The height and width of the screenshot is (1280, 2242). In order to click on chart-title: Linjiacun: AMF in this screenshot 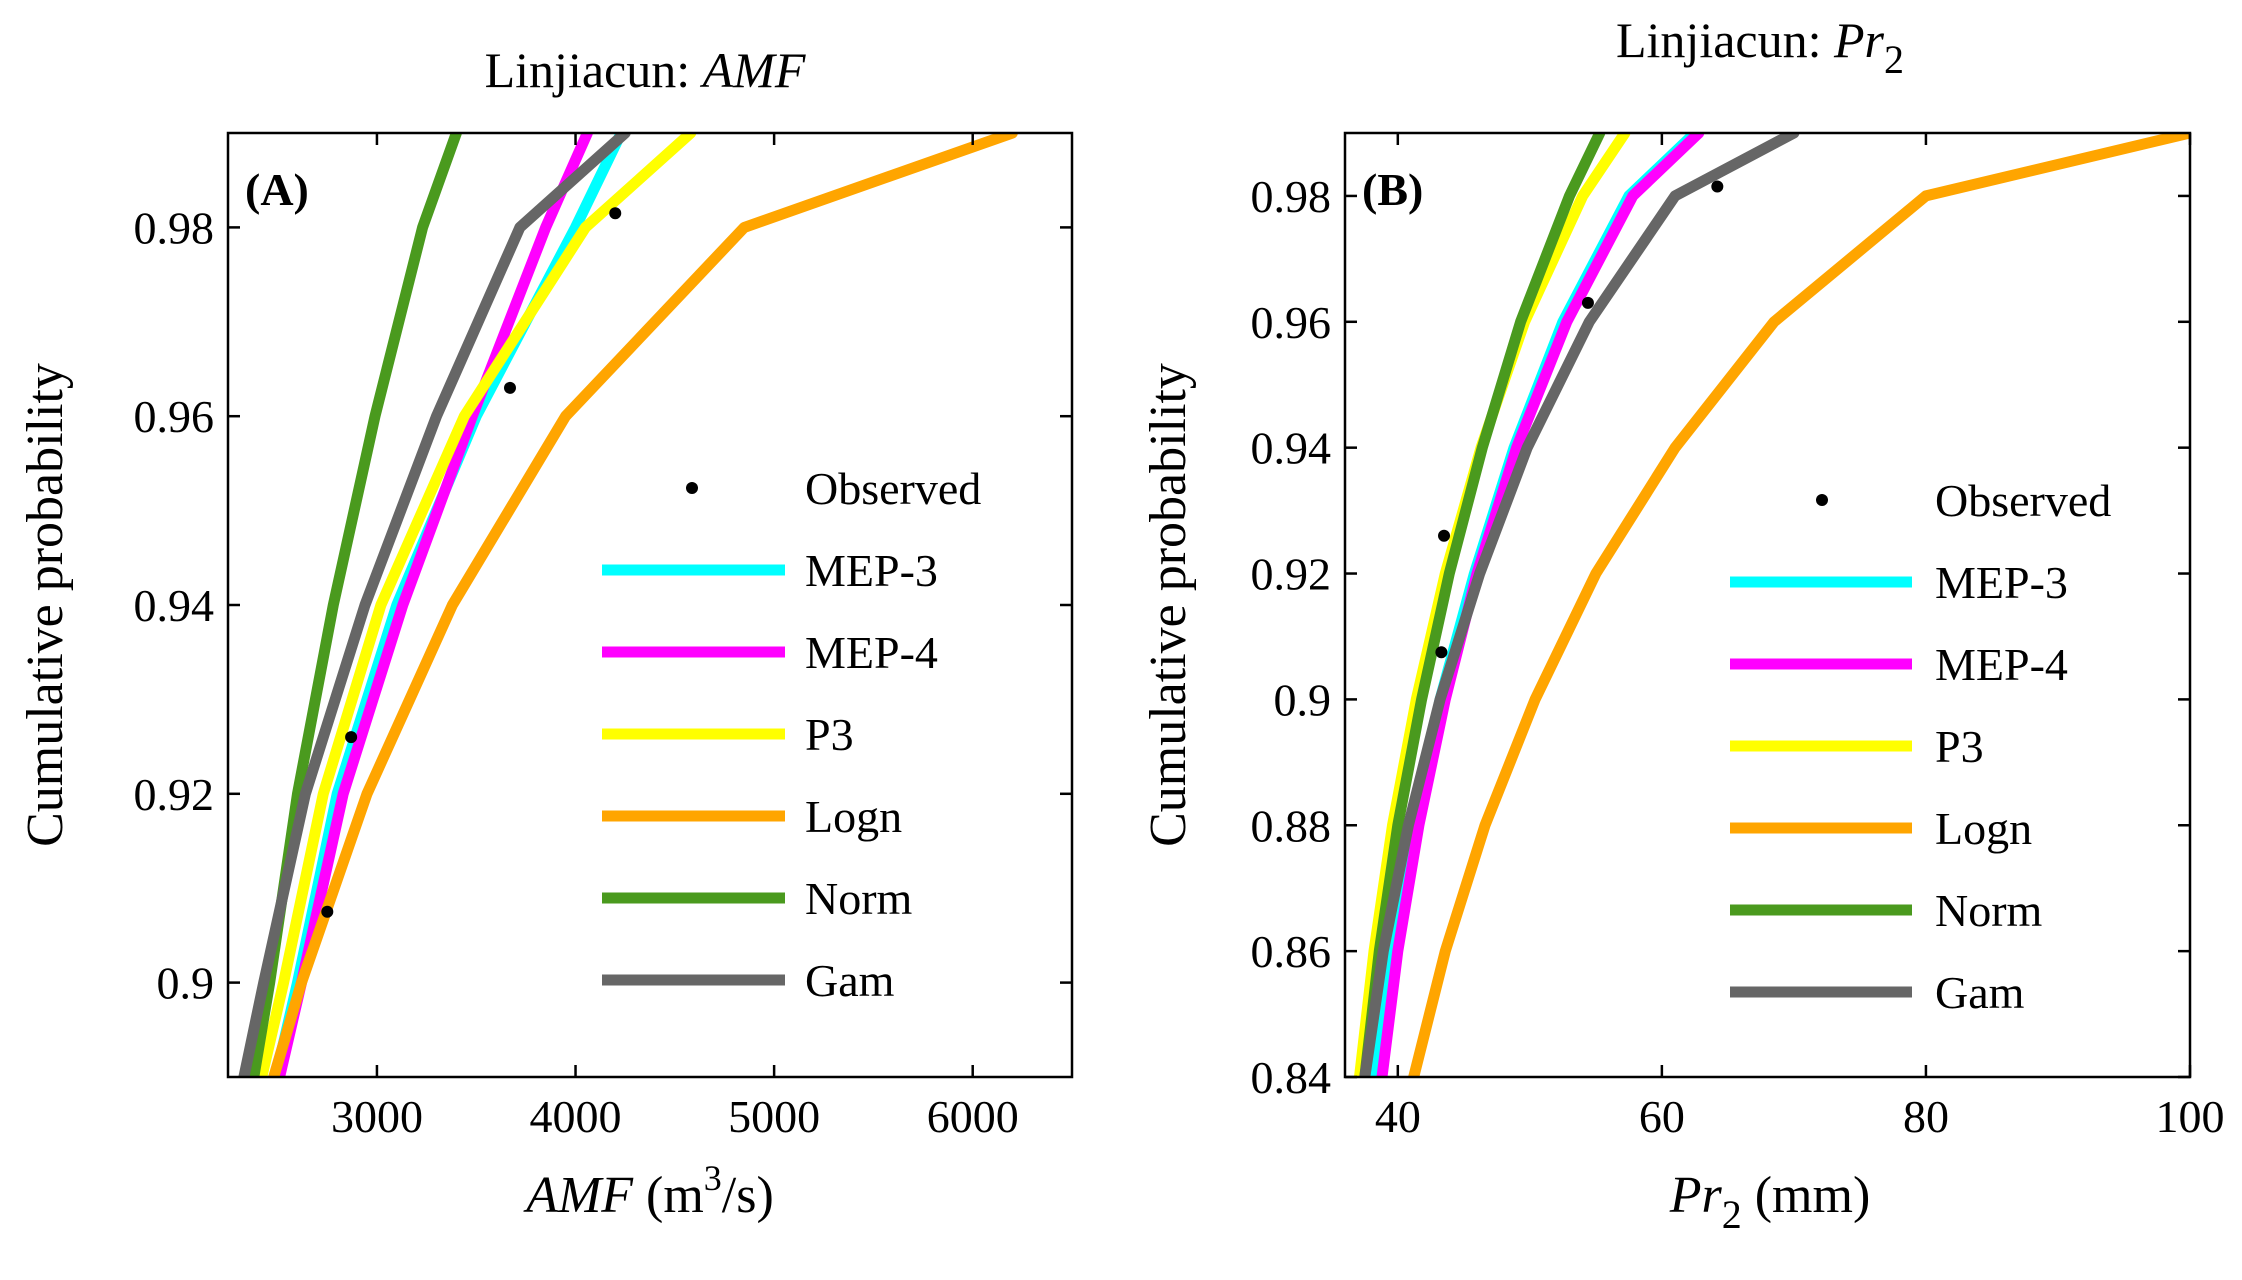, I will do `click(645, 70)`.